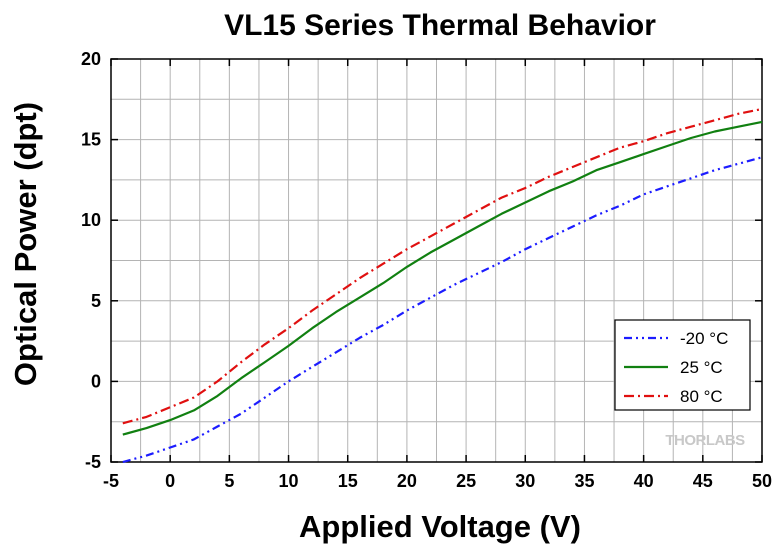 This screenshot has width=780, height=547. What do you see at coordinates (704, 338) in the screenshot?
I see `legend-label: -20 °C` at bounding box center [704, 338].